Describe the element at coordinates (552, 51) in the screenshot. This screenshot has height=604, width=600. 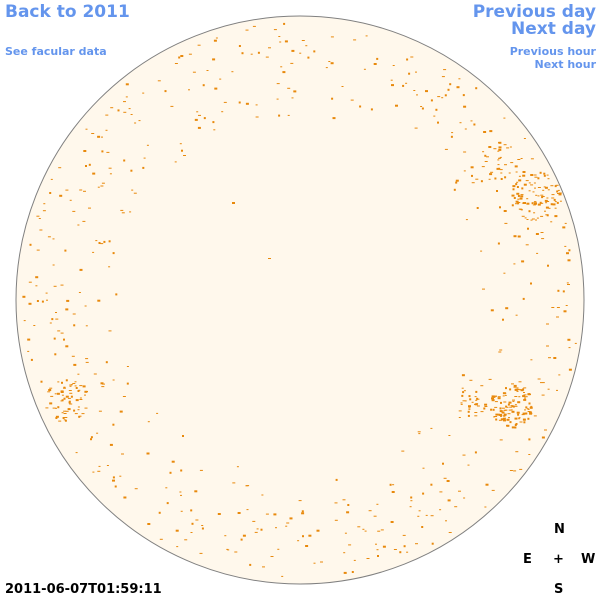
I see `previous-hour-link: Previous hour` at that location.